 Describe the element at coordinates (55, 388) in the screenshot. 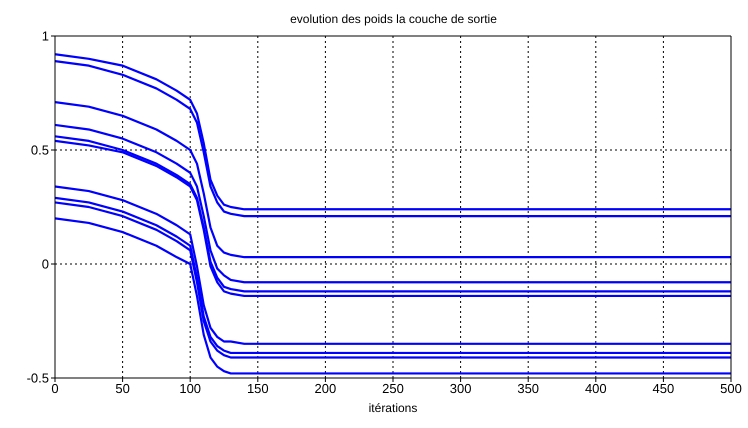

I see `x-tick-label: 0` at that location.